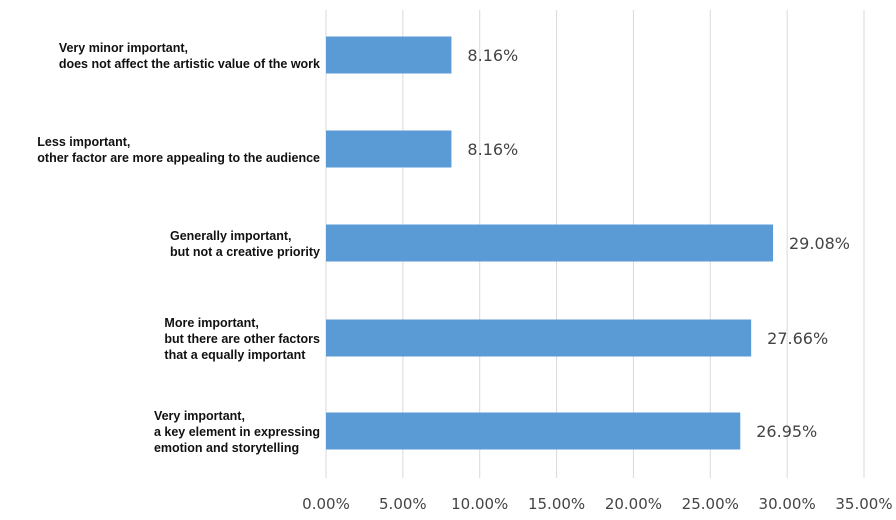  What do you see at coordinates (556, 504) in the screenshot?
I see `x-tick-label-3: 15.00%` at bounding box center [556, 504].